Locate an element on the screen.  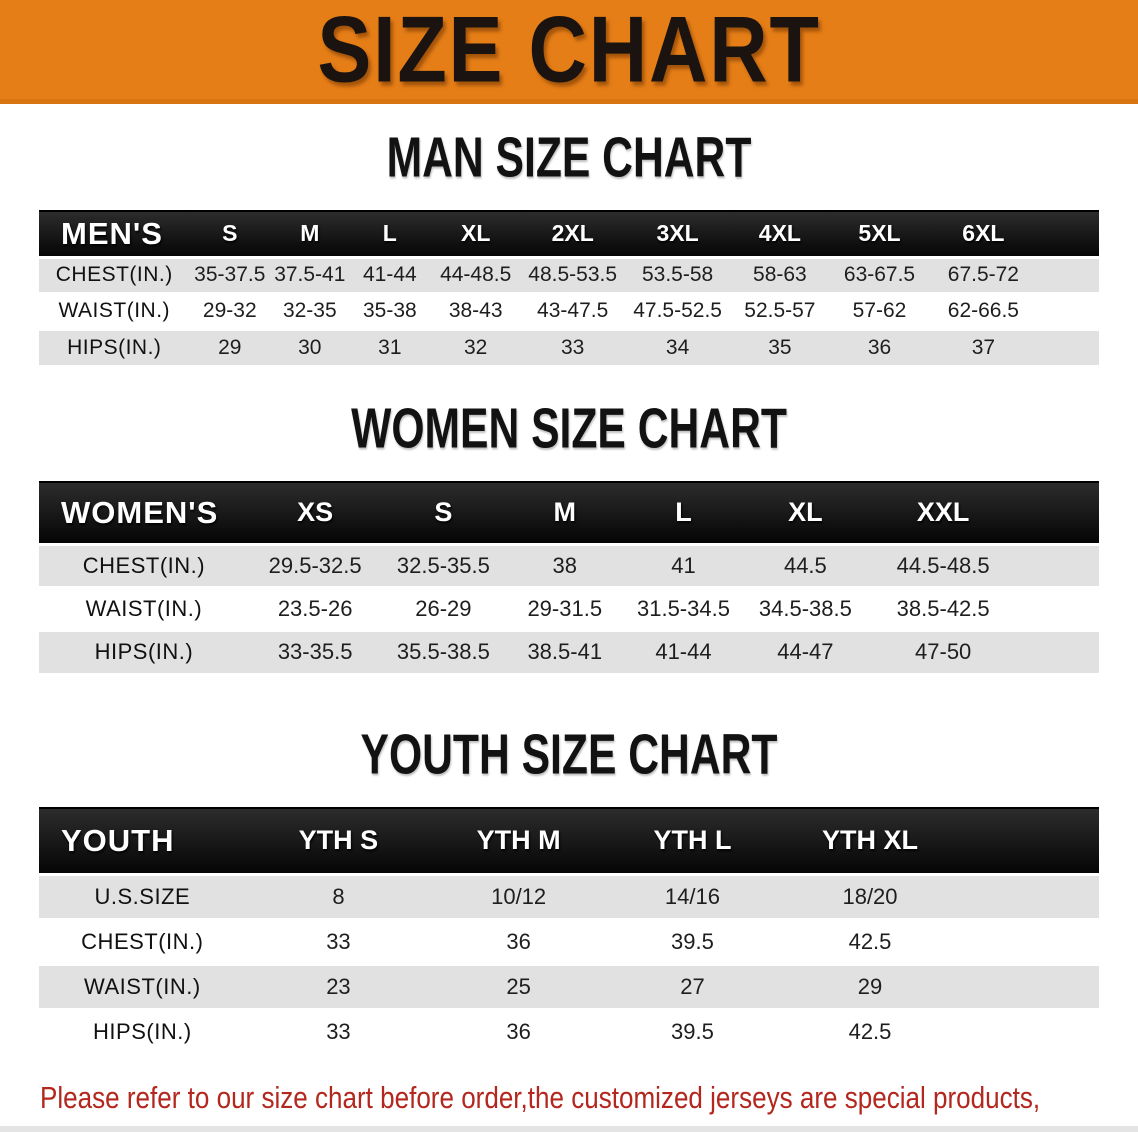
size-value-cell: 44-47 is located at coordinates (805, 650).